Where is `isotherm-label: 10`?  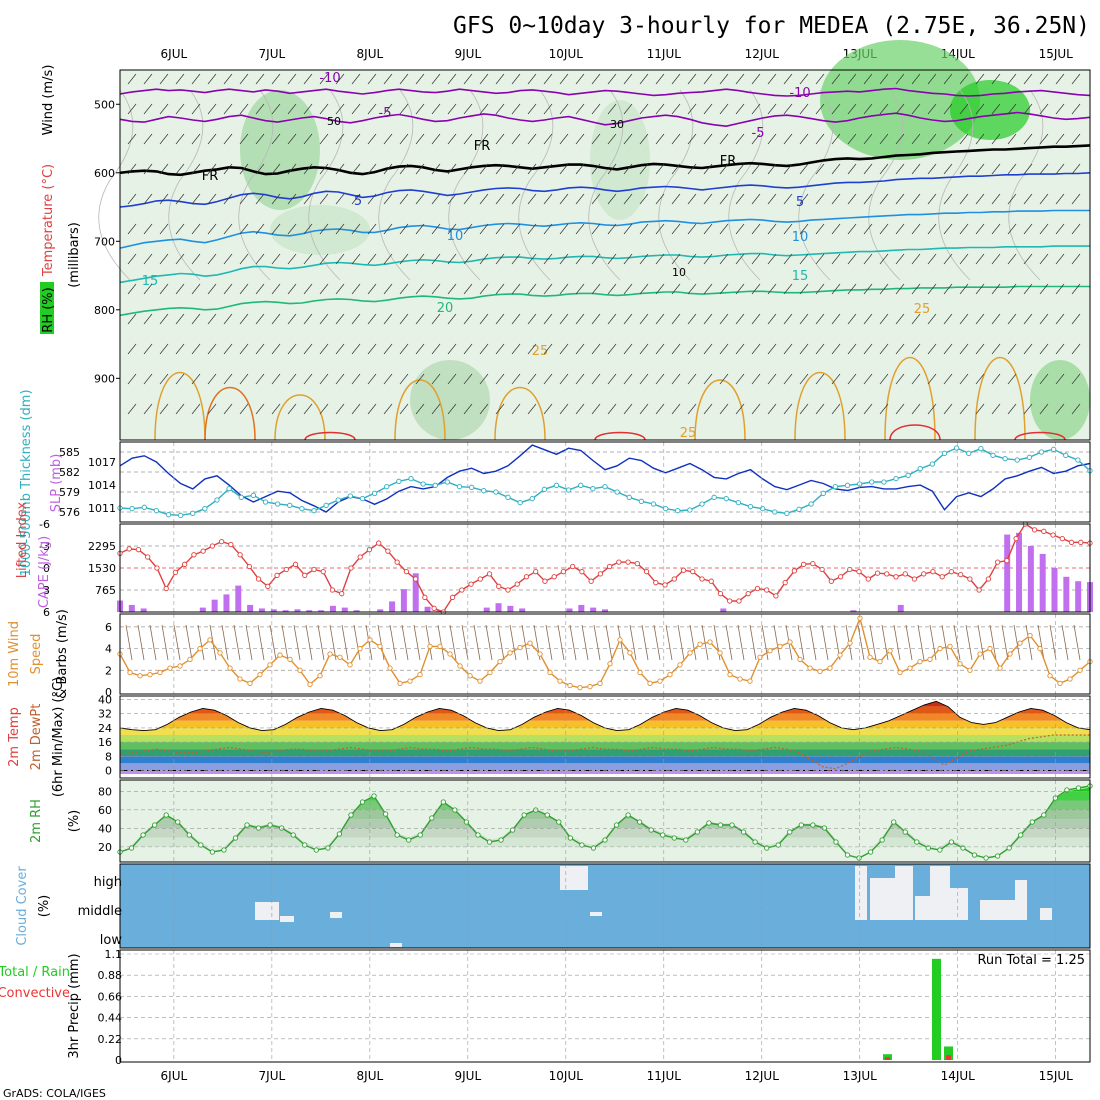 isotherm-label: 10 is located at coordinates (455, 236).